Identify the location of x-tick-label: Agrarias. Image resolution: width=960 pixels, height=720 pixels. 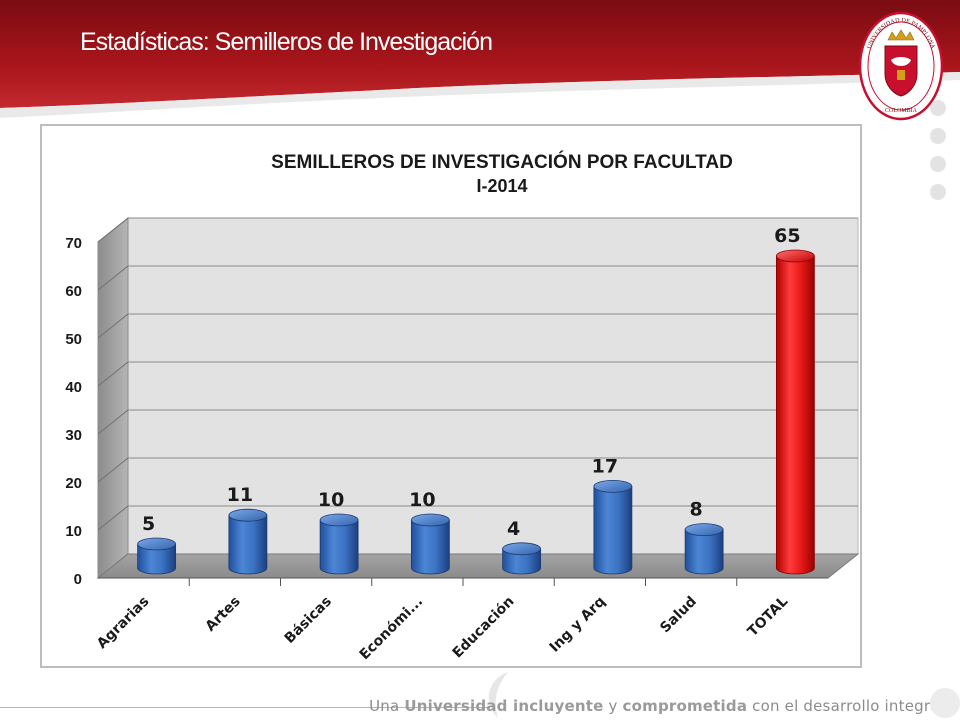
(123, 623).